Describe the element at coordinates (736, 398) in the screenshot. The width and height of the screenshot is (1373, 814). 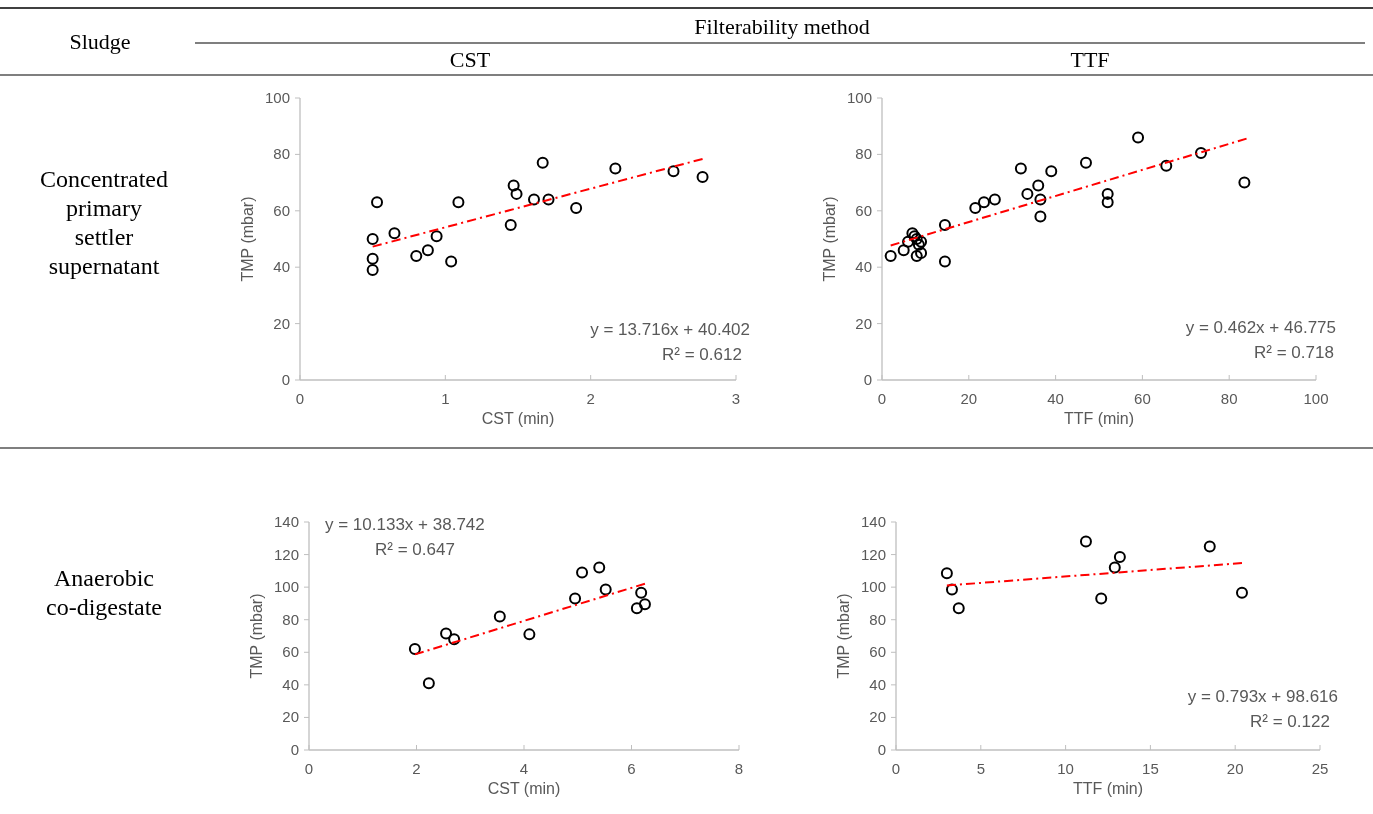
I see `x-tick-label: 3` at that location.